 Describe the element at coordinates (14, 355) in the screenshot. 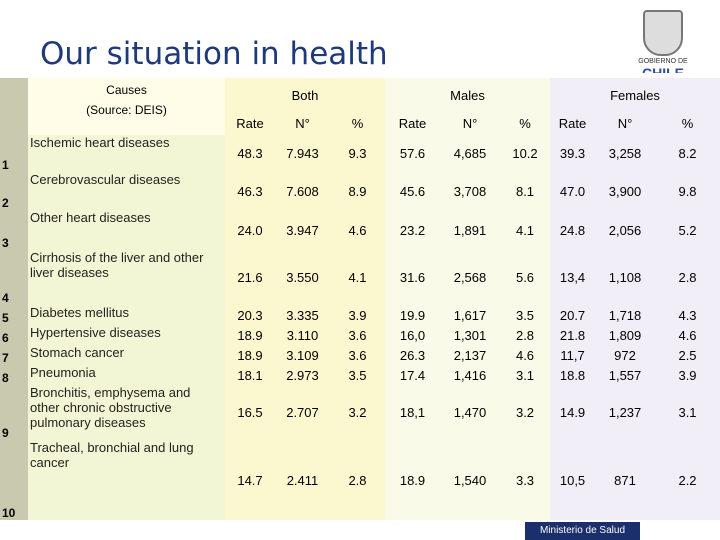

I see `row-number: 7` at that location.